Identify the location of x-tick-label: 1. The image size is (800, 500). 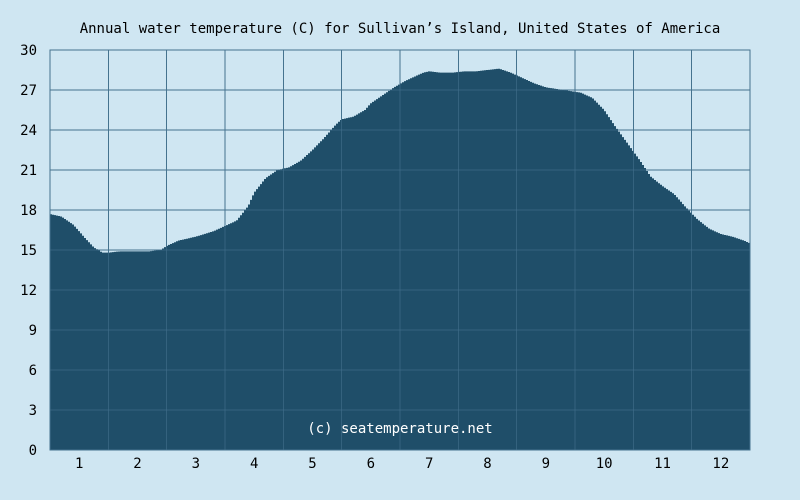
(79, 464).